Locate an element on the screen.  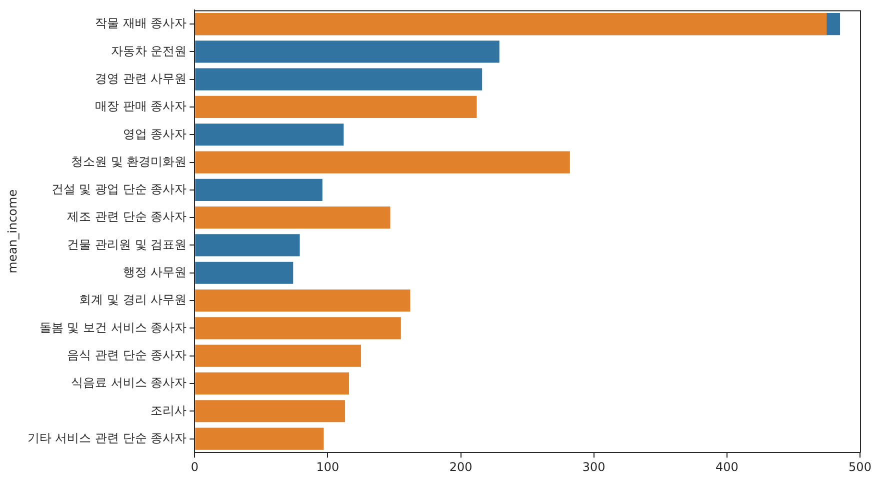
y-tick-label: 건설 및 광업 단순 종사자 is located at coordinates (119, 189).